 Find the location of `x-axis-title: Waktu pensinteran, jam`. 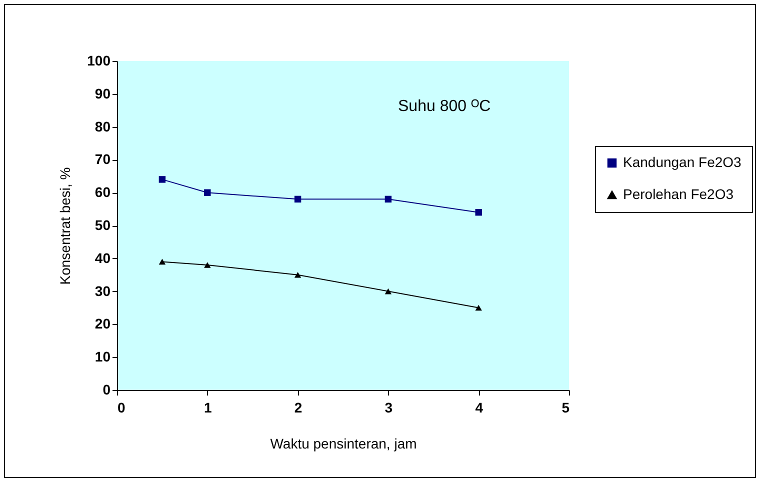

x-axis-title: Waktu pensinteran, jam is located at coordinates (343, 444).